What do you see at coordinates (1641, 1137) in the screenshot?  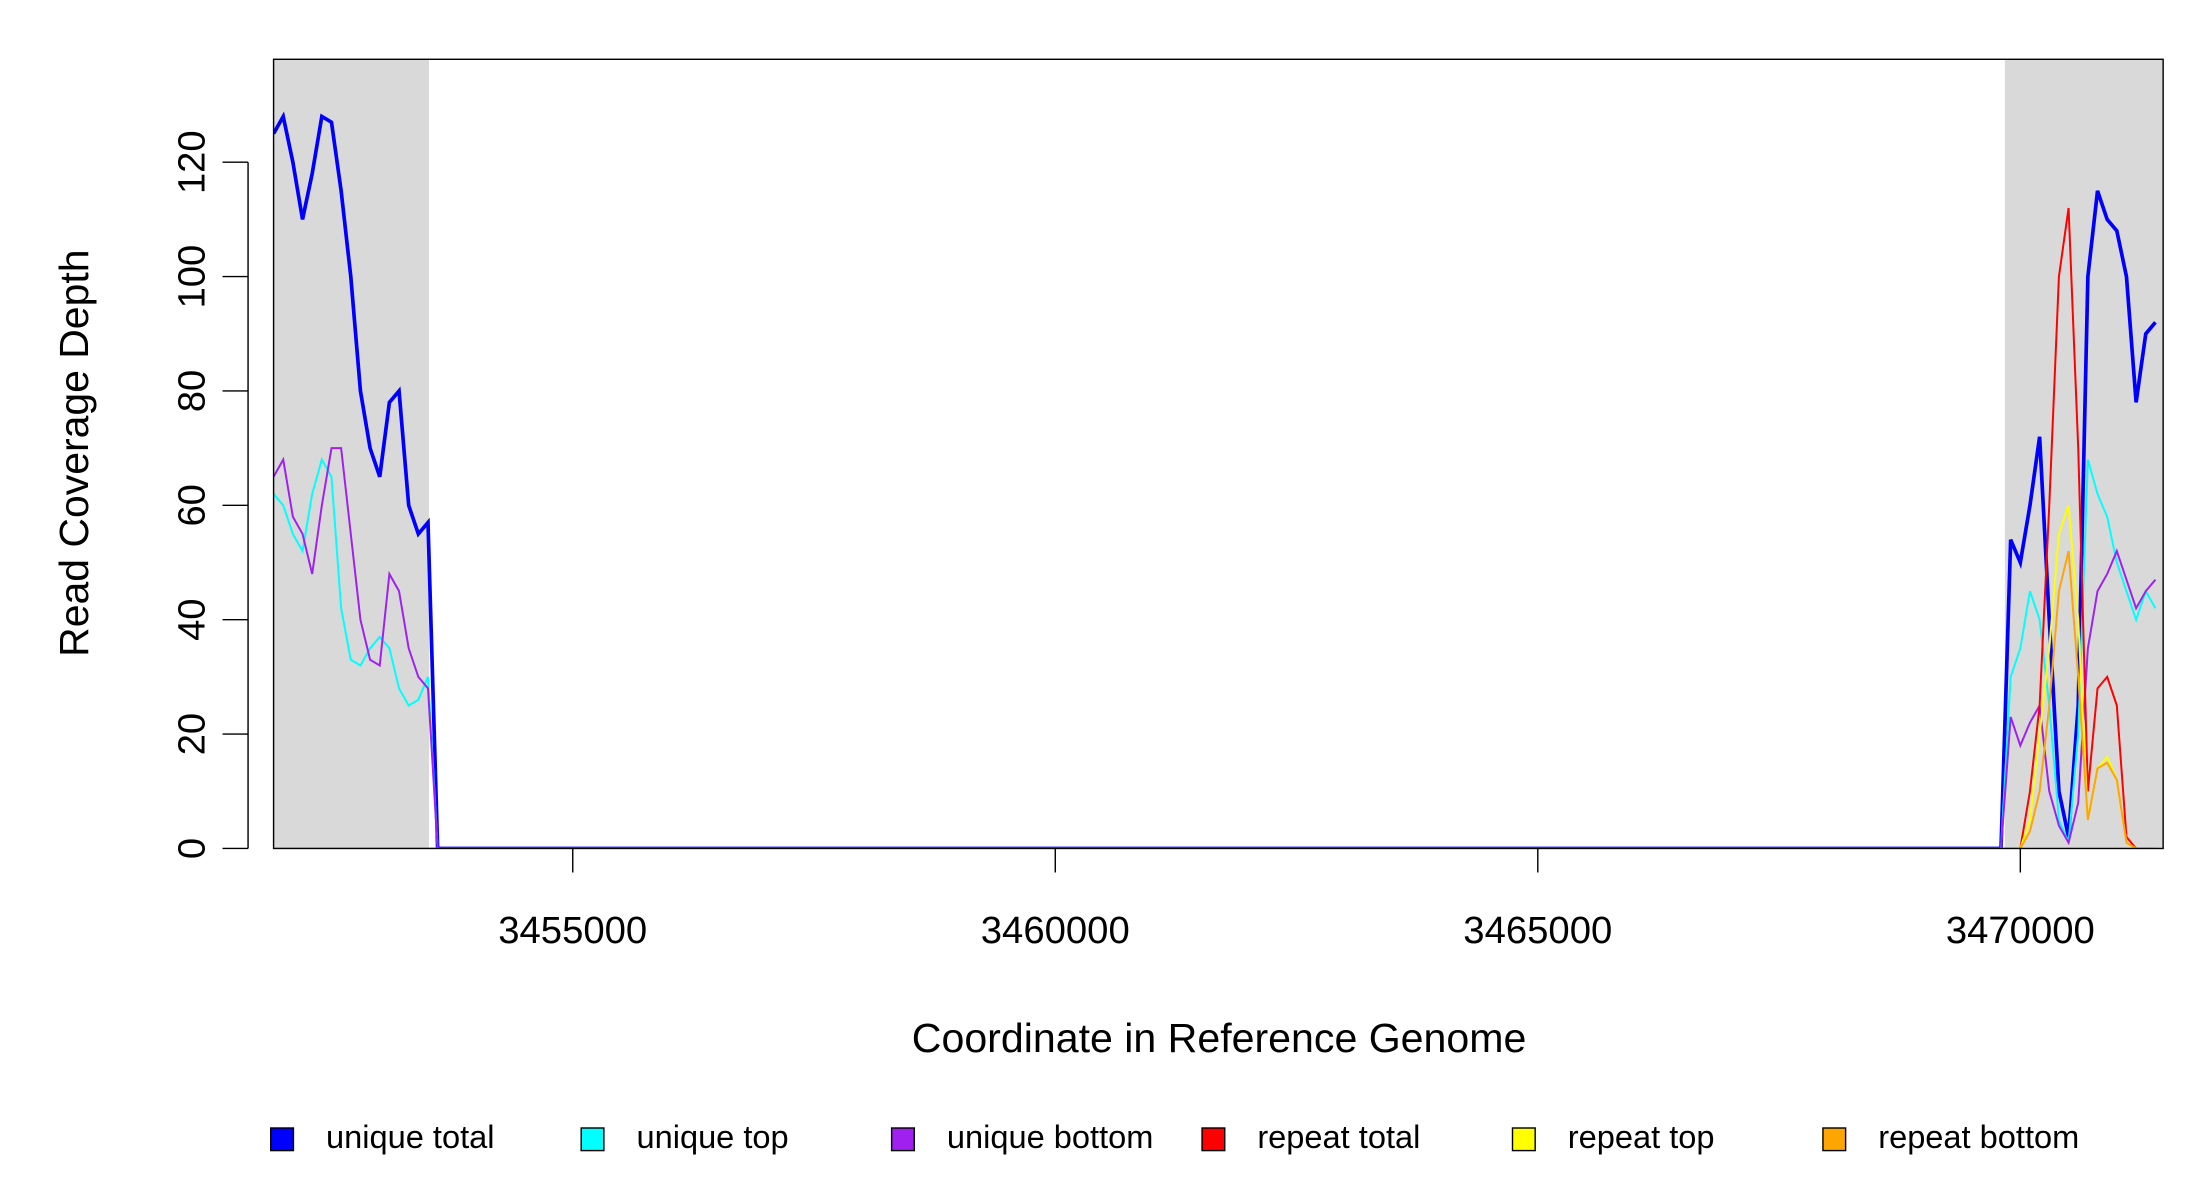 I see `legend-label: repeat top` at bounding box center [1641, 1137].